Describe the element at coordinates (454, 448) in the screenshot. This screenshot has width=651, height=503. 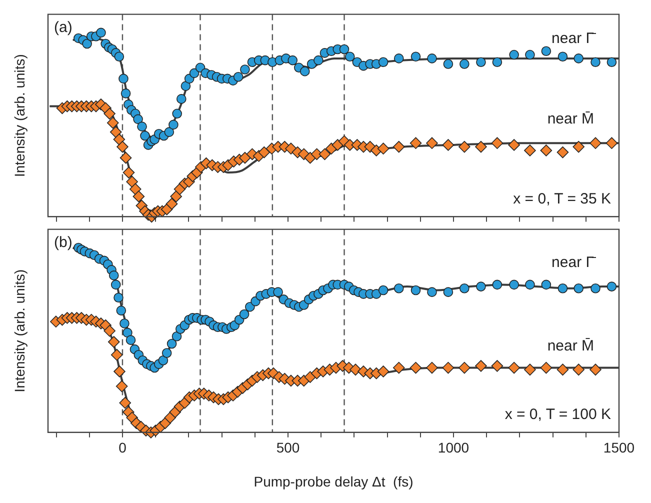
I see `x-tick-label: 1000` at that location.